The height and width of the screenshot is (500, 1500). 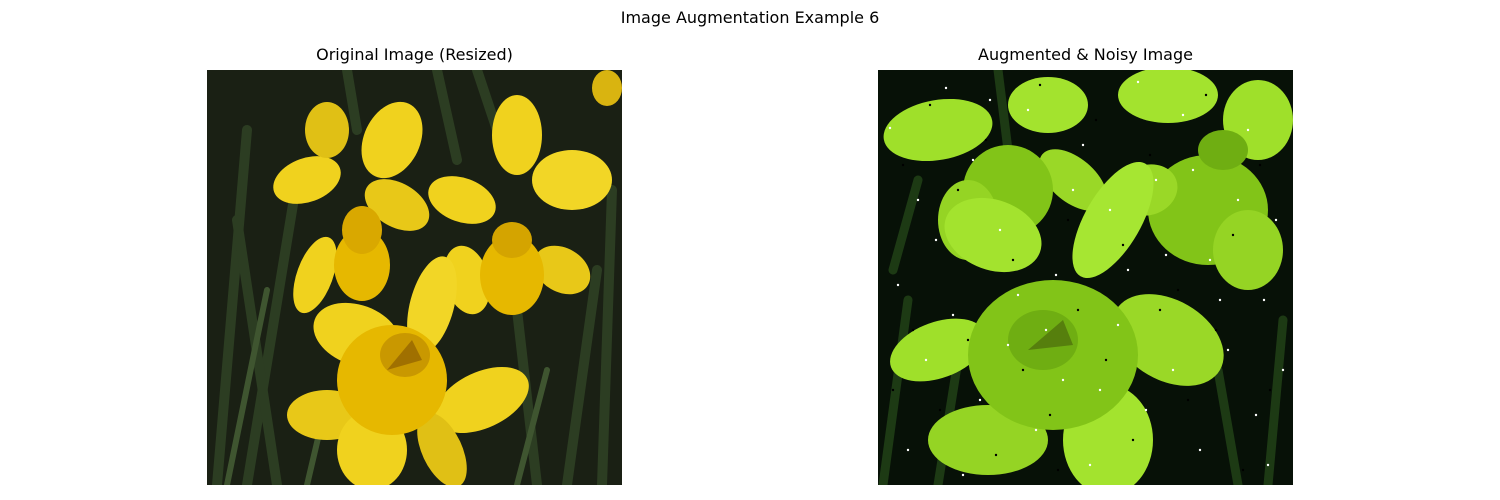 What do you see at coordinates (1085, 54) in the screenshot?
I see `augmented-image-title: Augmented & Noisy Image` at bounding box center [1085, 54].